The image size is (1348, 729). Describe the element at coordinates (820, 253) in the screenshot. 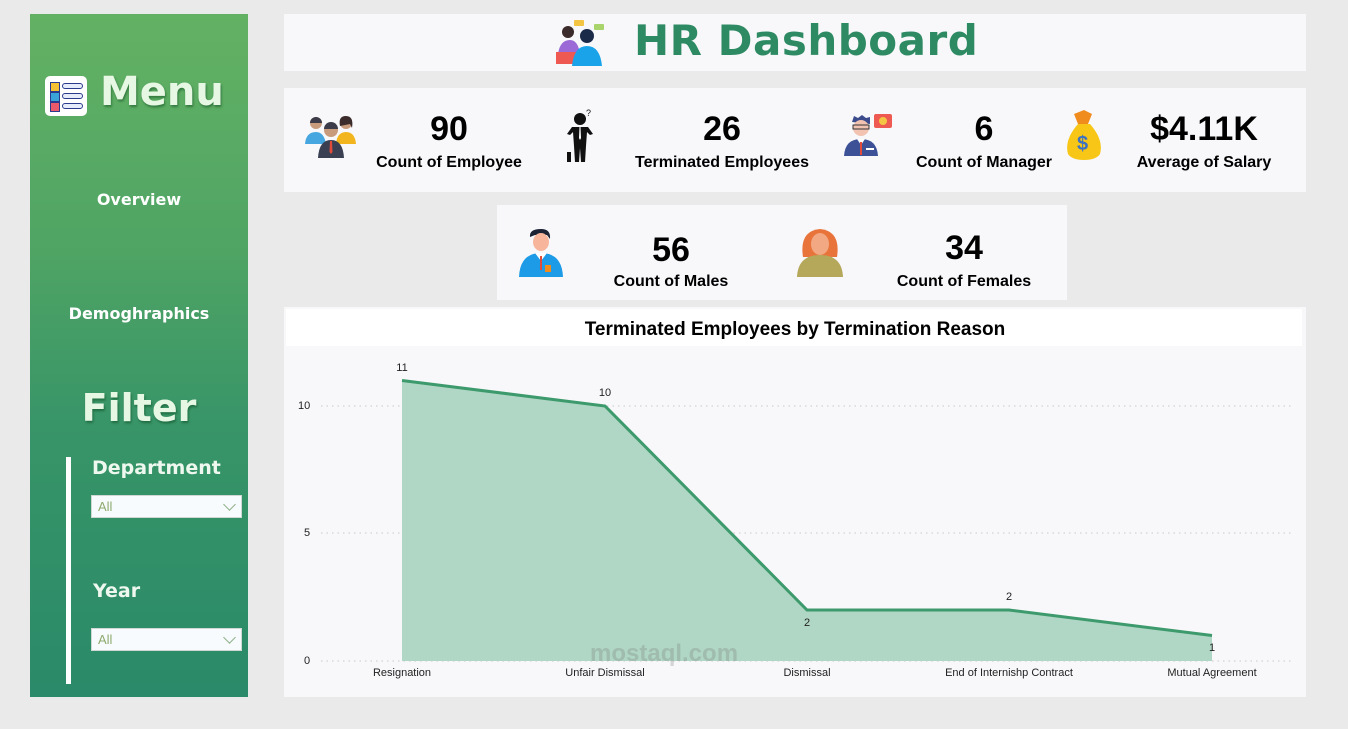

I see `female-icon` at that location.